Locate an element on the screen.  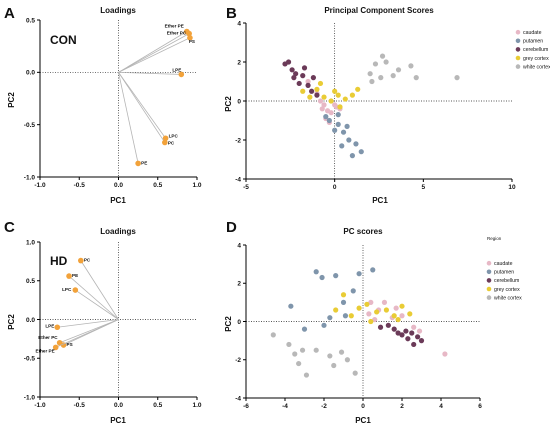
x-tick-label: 1.0 is located at coordinates (196, 405).